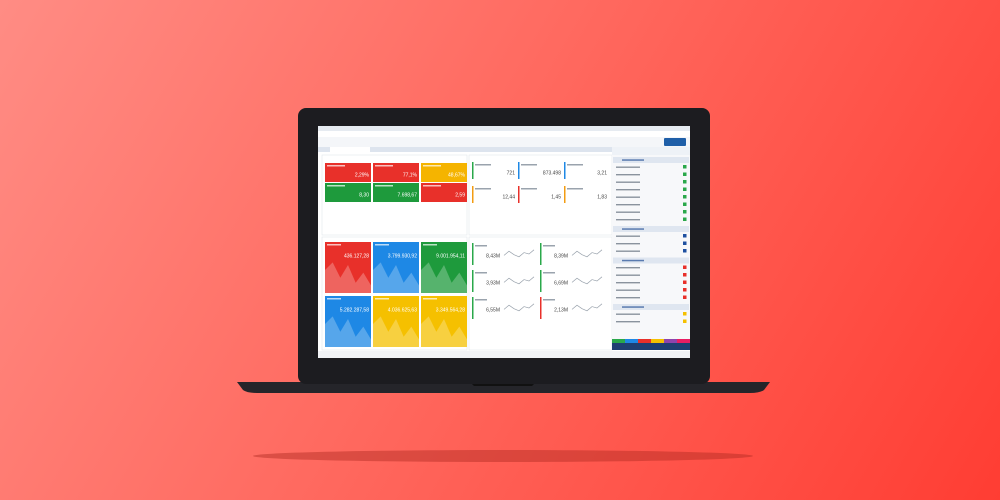 This screenshot has height=500, width=1000. I want to click on tile-value: 7.698,67, so click(408, 195).